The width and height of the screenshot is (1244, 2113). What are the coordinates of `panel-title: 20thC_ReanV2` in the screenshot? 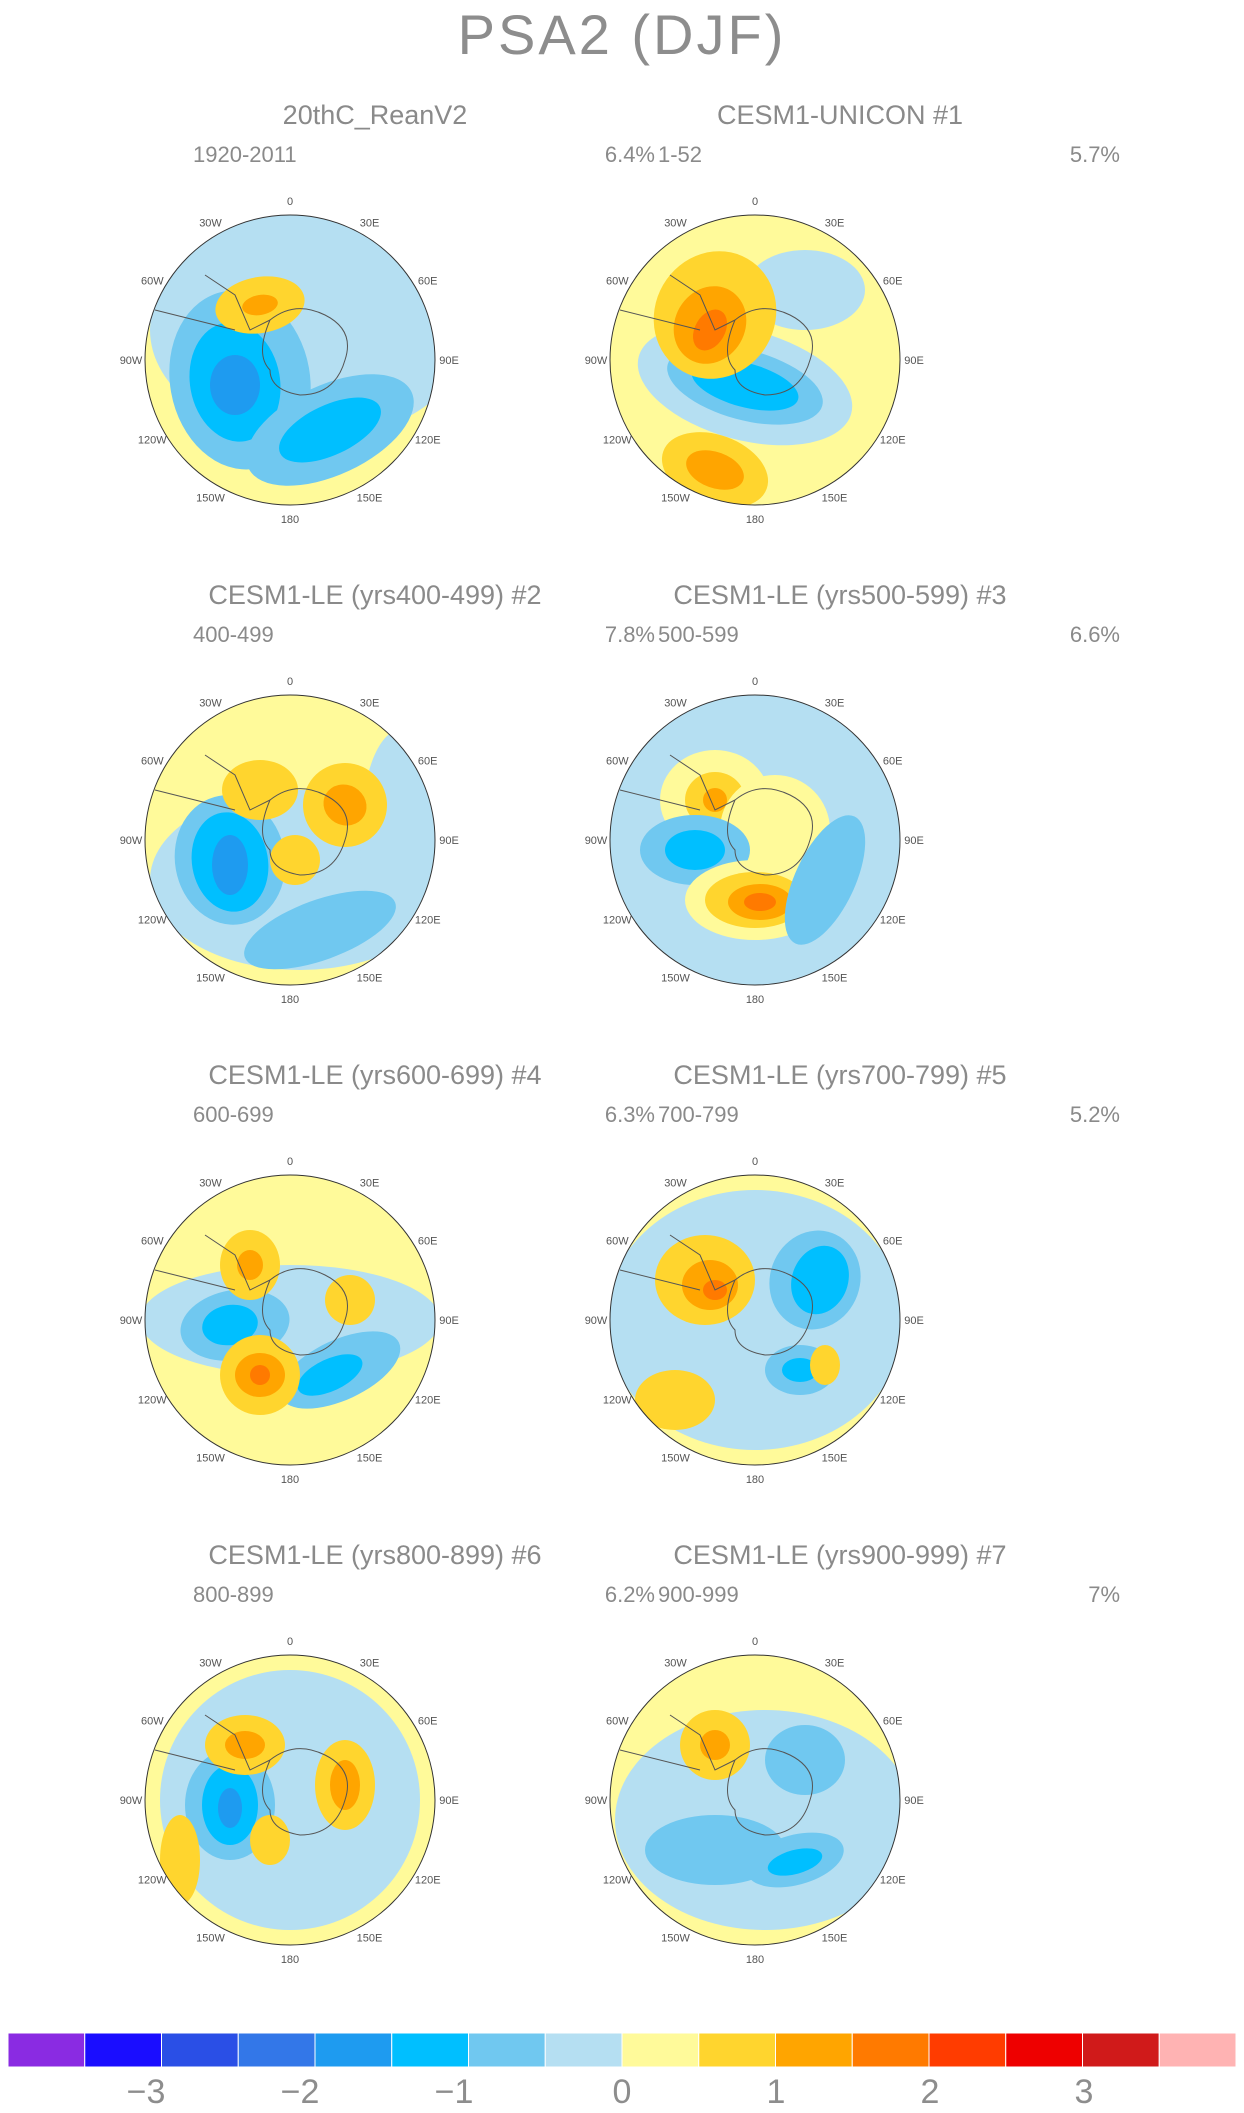 It's located at (375, 115).